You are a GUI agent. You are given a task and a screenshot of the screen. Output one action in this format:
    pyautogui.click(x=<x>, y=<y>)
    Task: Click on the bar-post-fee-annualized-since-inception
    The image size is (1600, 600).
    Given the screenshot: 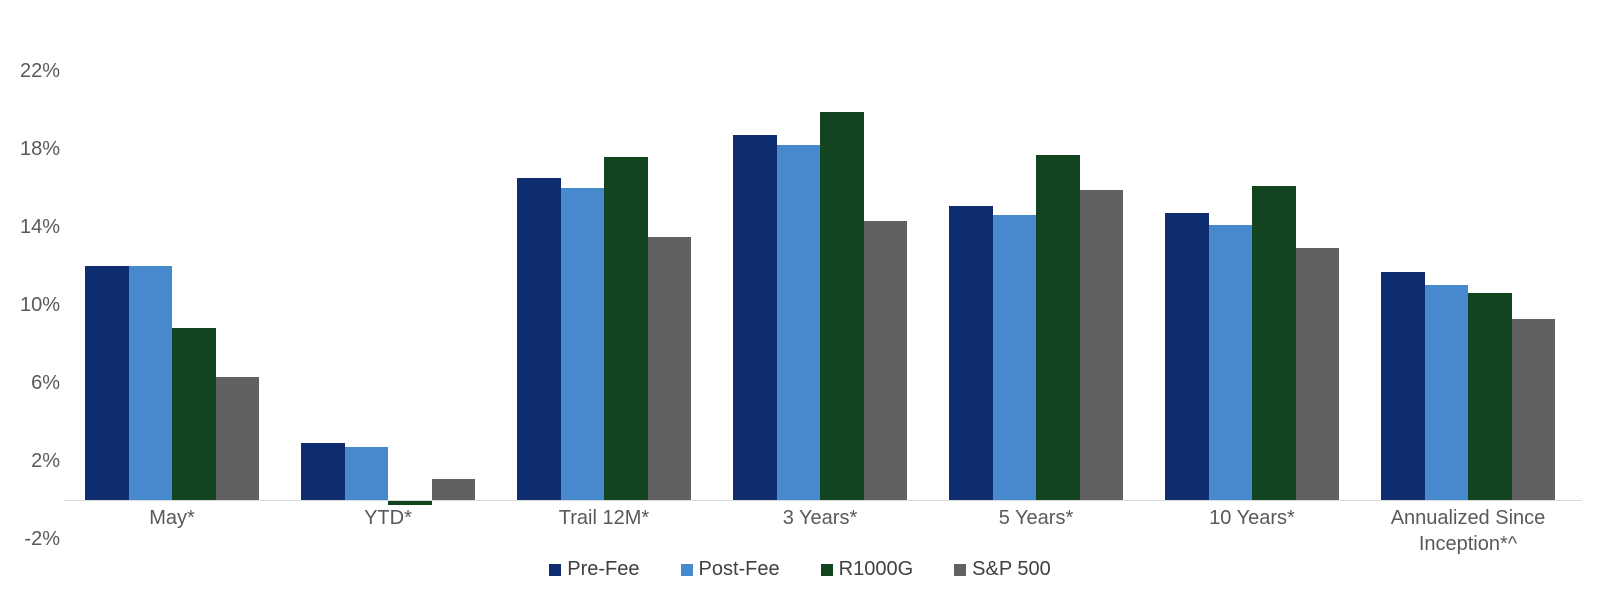 What is the action you would take?
    pyautogui.click(x=1446, y=392)
    